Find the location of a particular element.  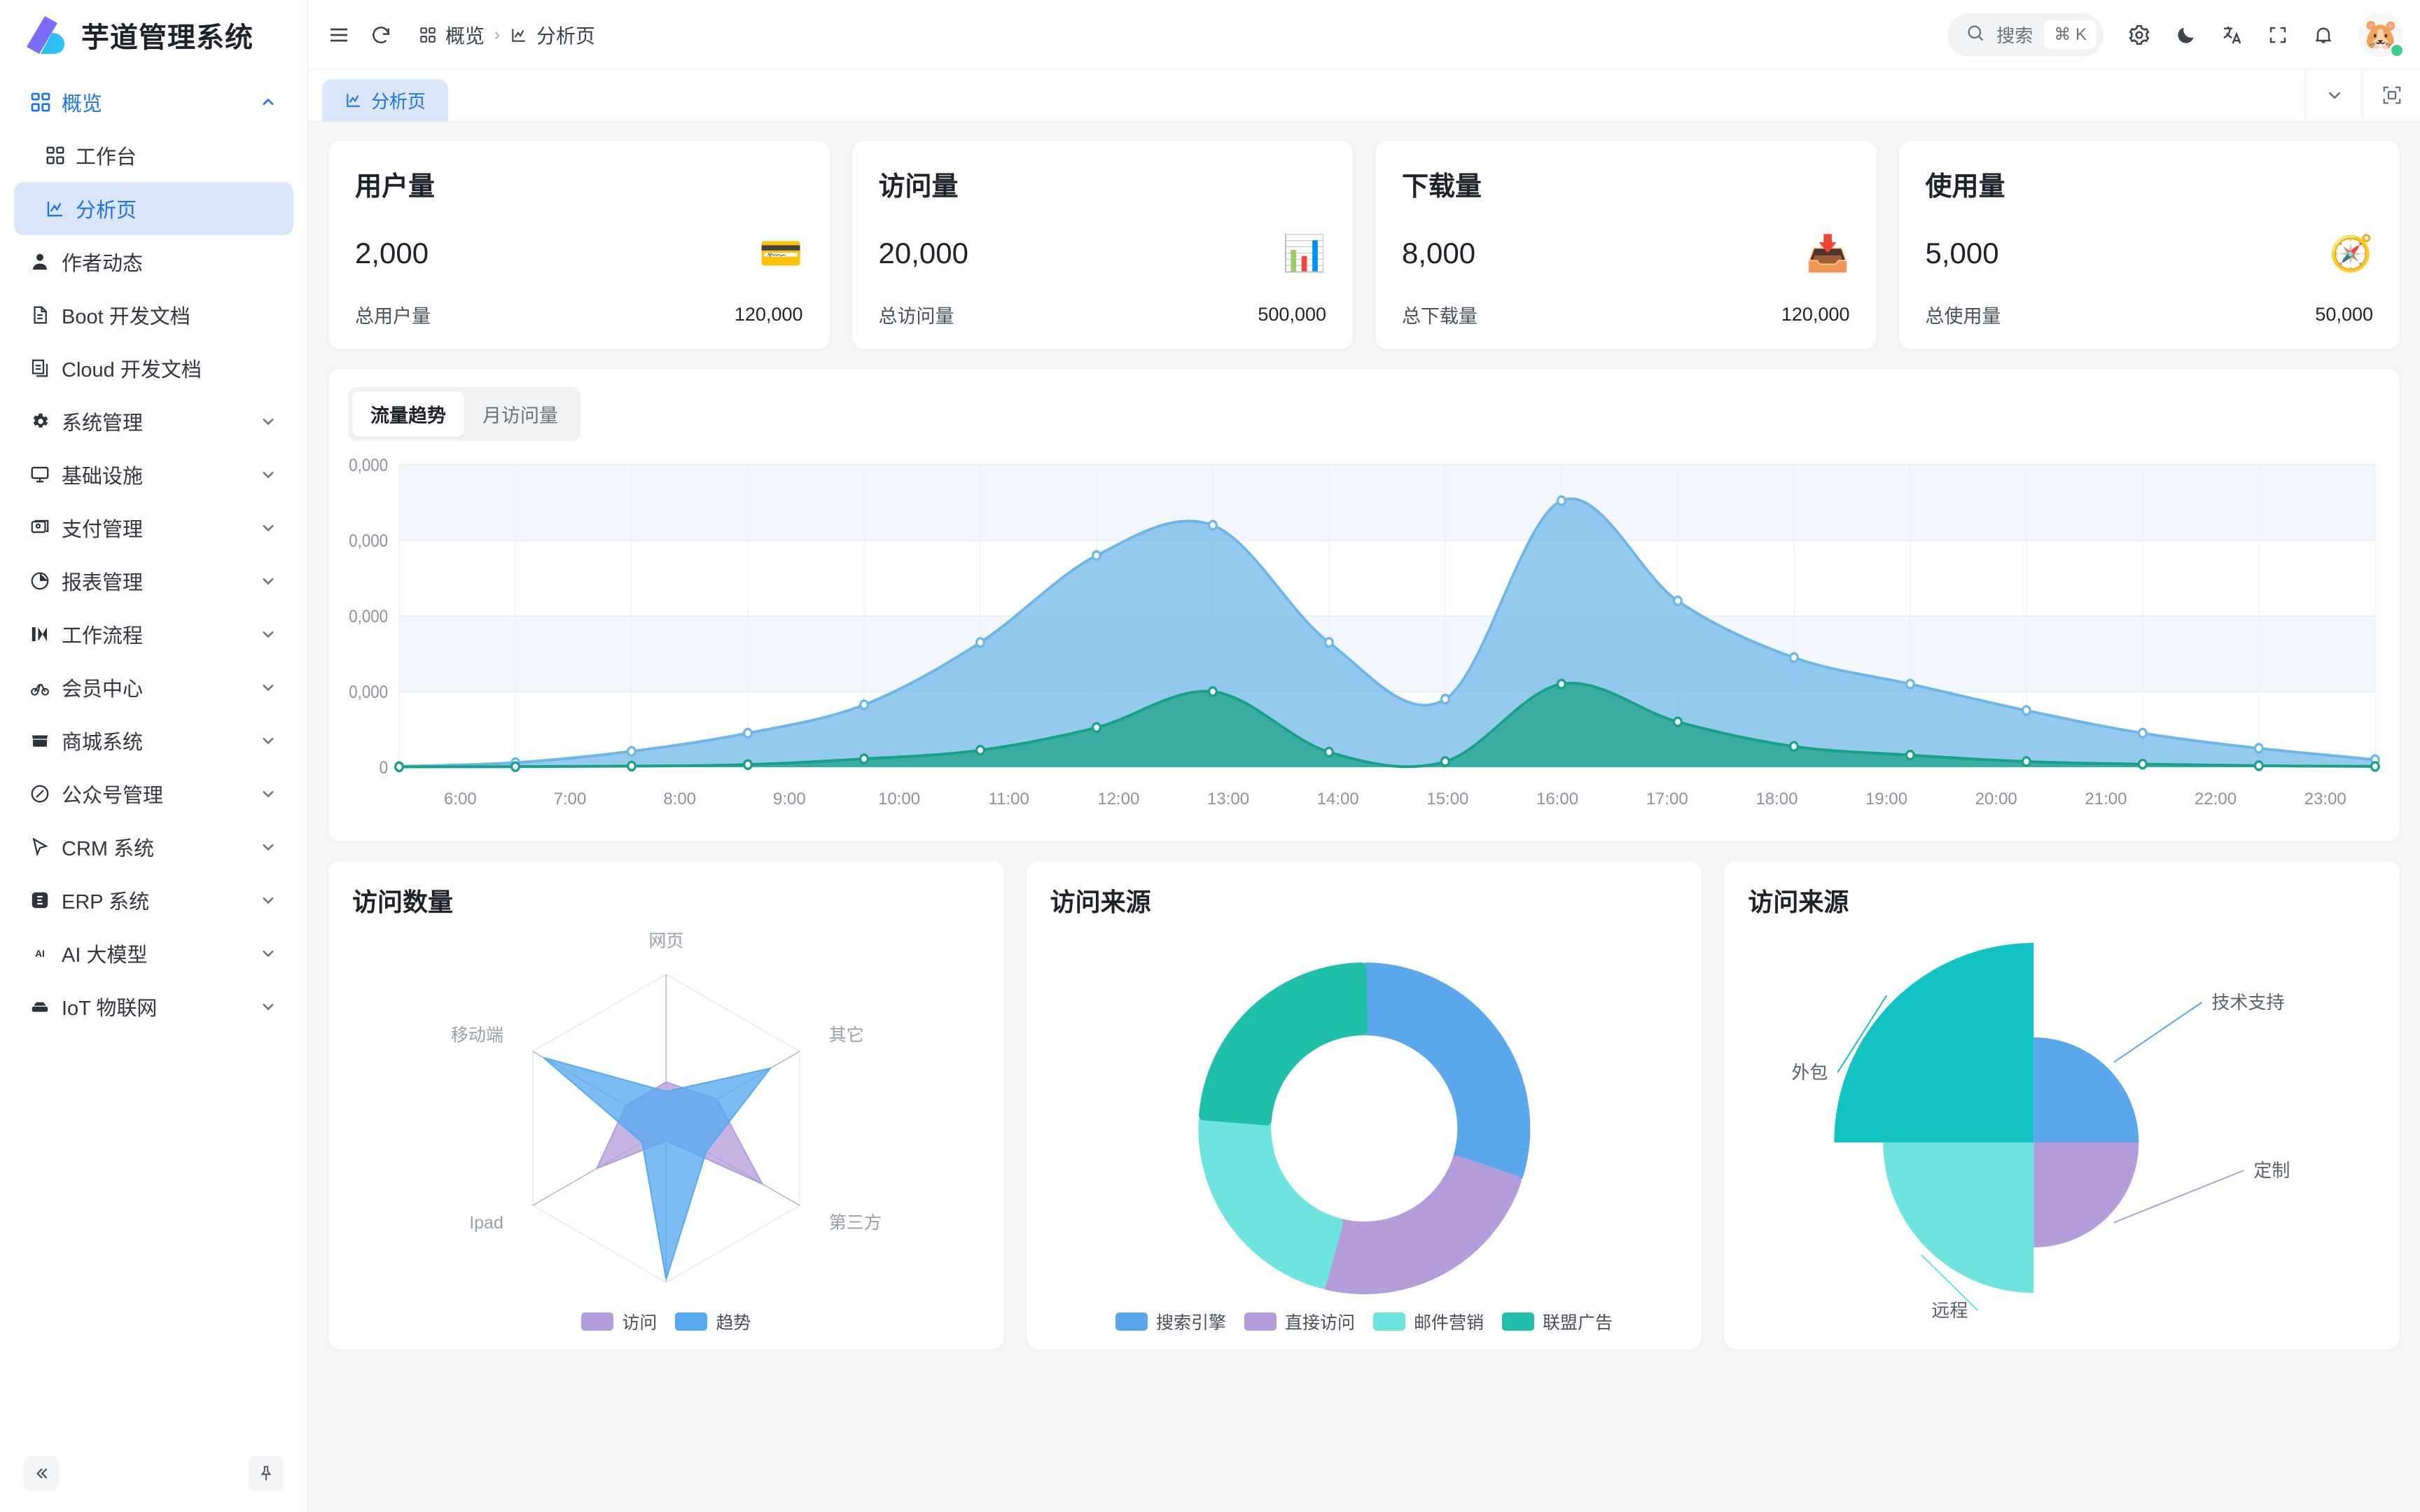

bicycle-icon is located at coordinates (45, 687).